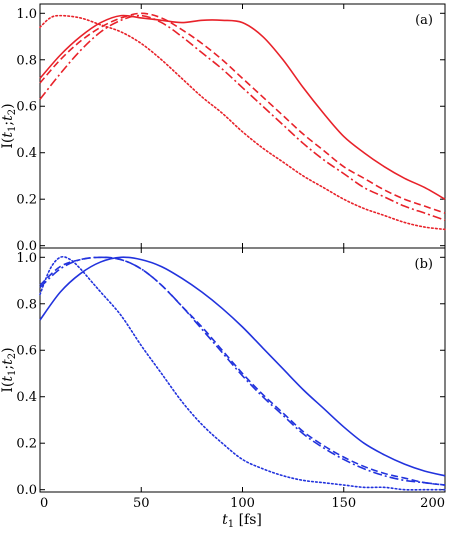  I want to click on y-tick-label-b: 0.4, so click(26, 397).